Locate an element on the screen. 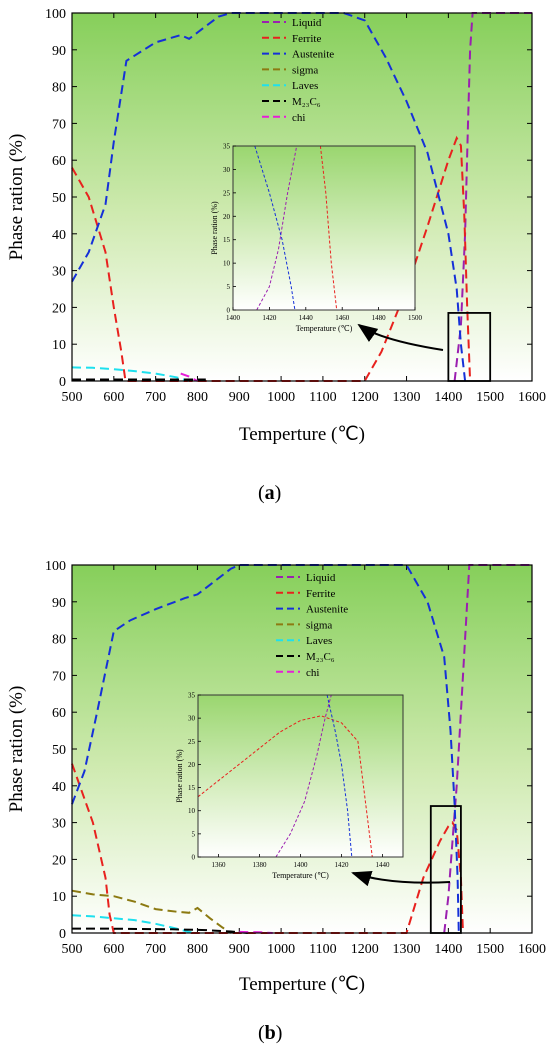 This screenshot has height=1052, width=550. y-tick-label: 100 is located at coordinates (55, 14).